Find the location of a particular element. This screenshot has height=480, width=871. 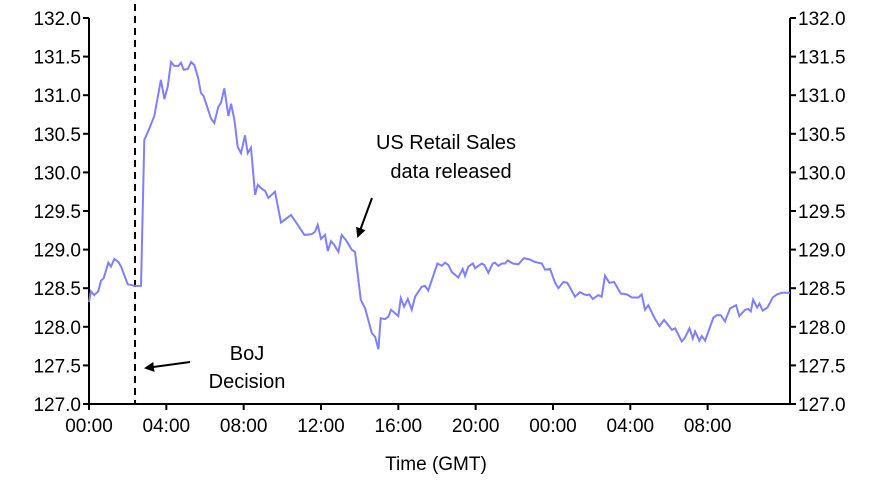

y-tick-label-right: 132.0 is located at coordinates (822, 19).